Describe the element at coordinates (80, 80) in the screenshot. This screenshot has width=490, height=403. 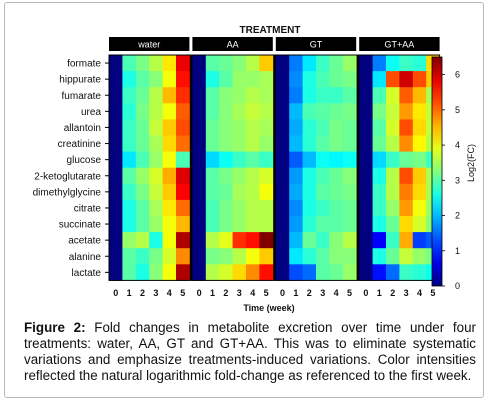
I see `row-label: hippurate` at that location.